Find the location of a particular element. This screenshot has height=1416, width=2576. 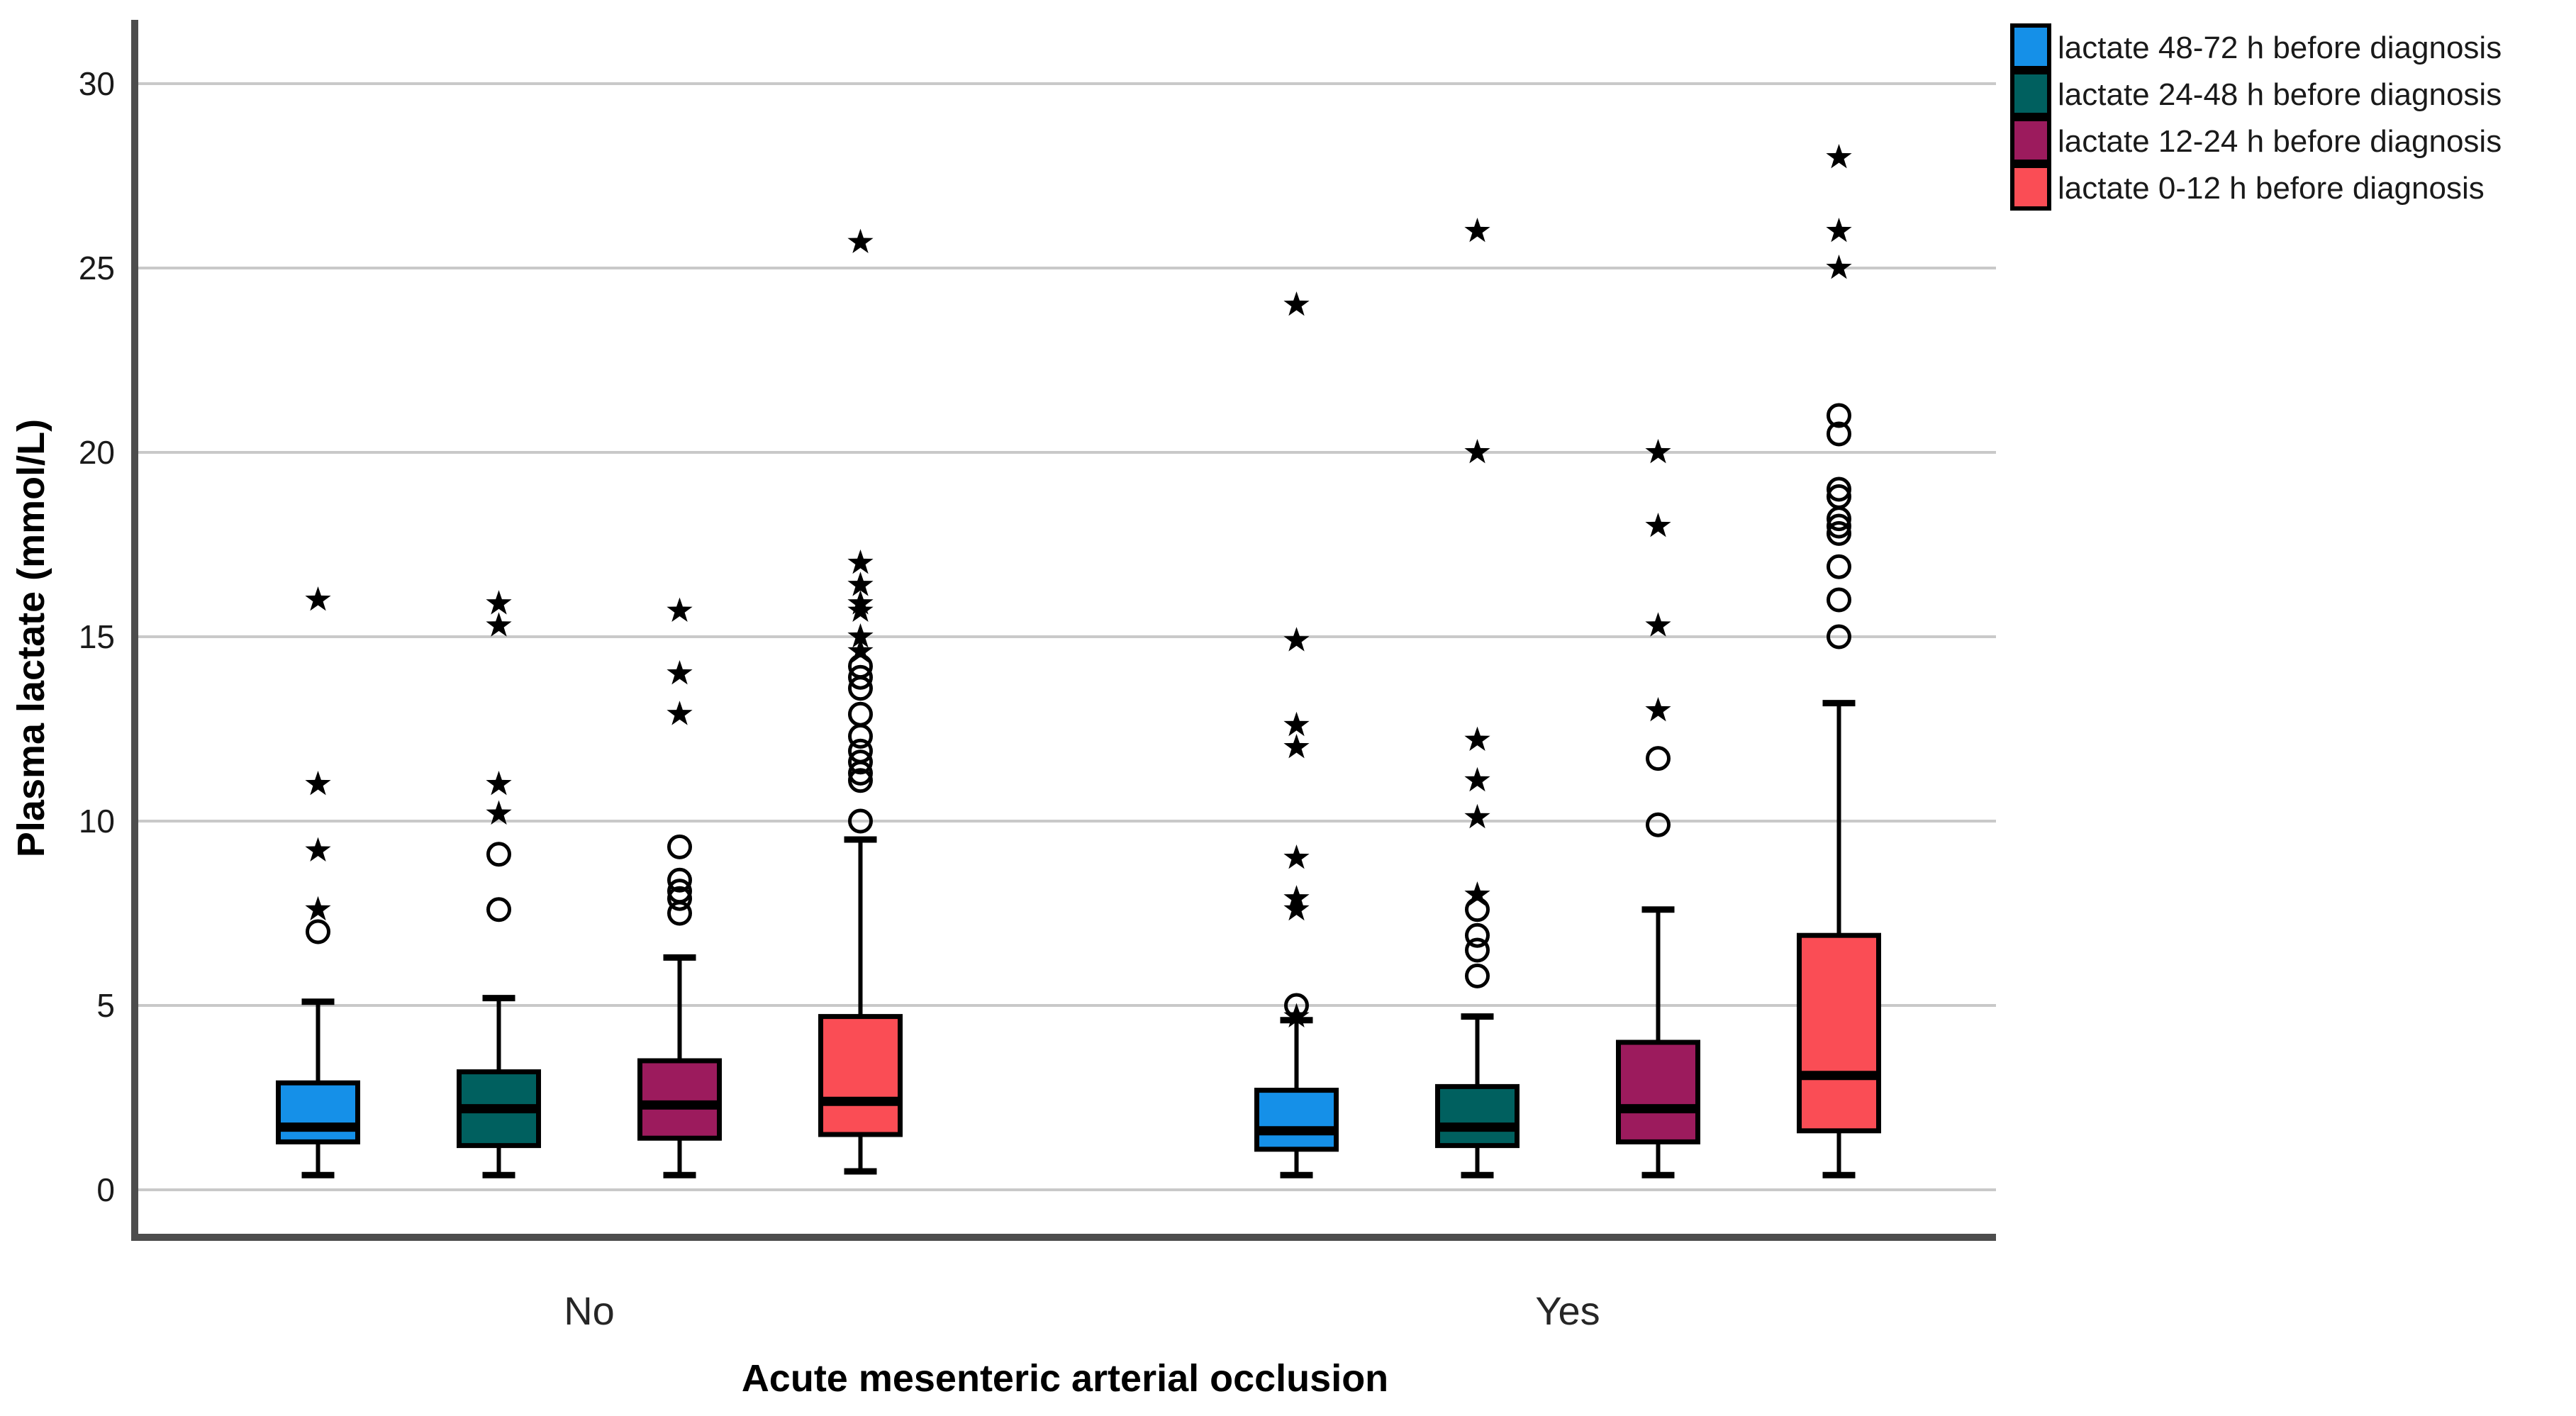

legend-label: lactate 24-48 h before diagnosis is located at coordinates (2280, 94).